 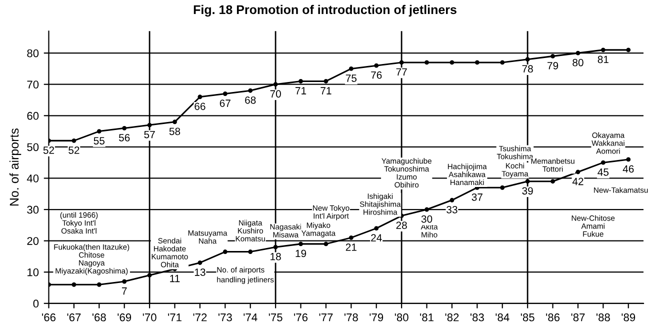 I want to click on data-label: 81, so click(x=603, y=60).